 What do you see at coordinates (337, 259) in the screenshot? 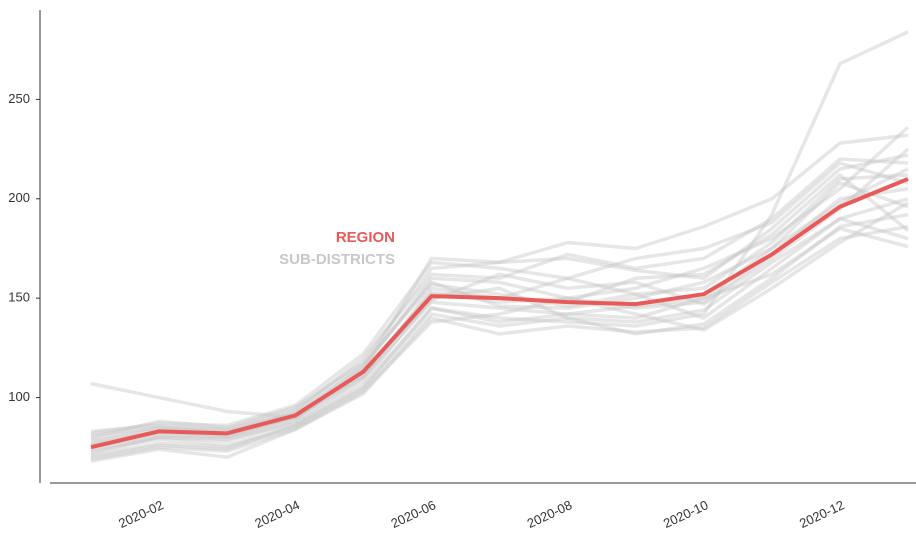
I see `legend-sub-districts: SUB-DISTRICTS` at bounding box center [337, 259].